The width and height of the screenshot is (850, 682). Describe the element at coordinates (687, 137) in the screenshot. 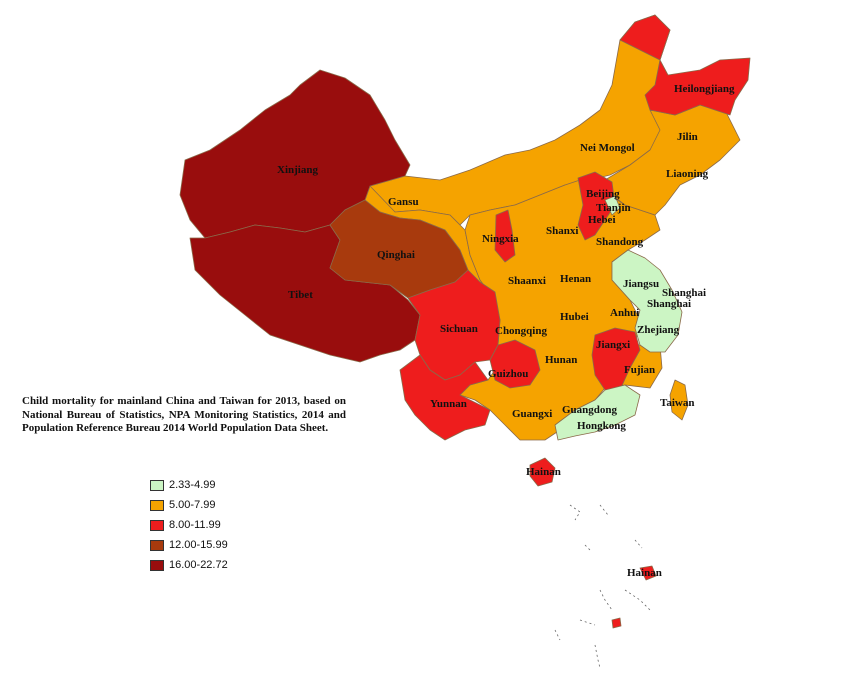

I see `label-jilin: Jilin` at that location.